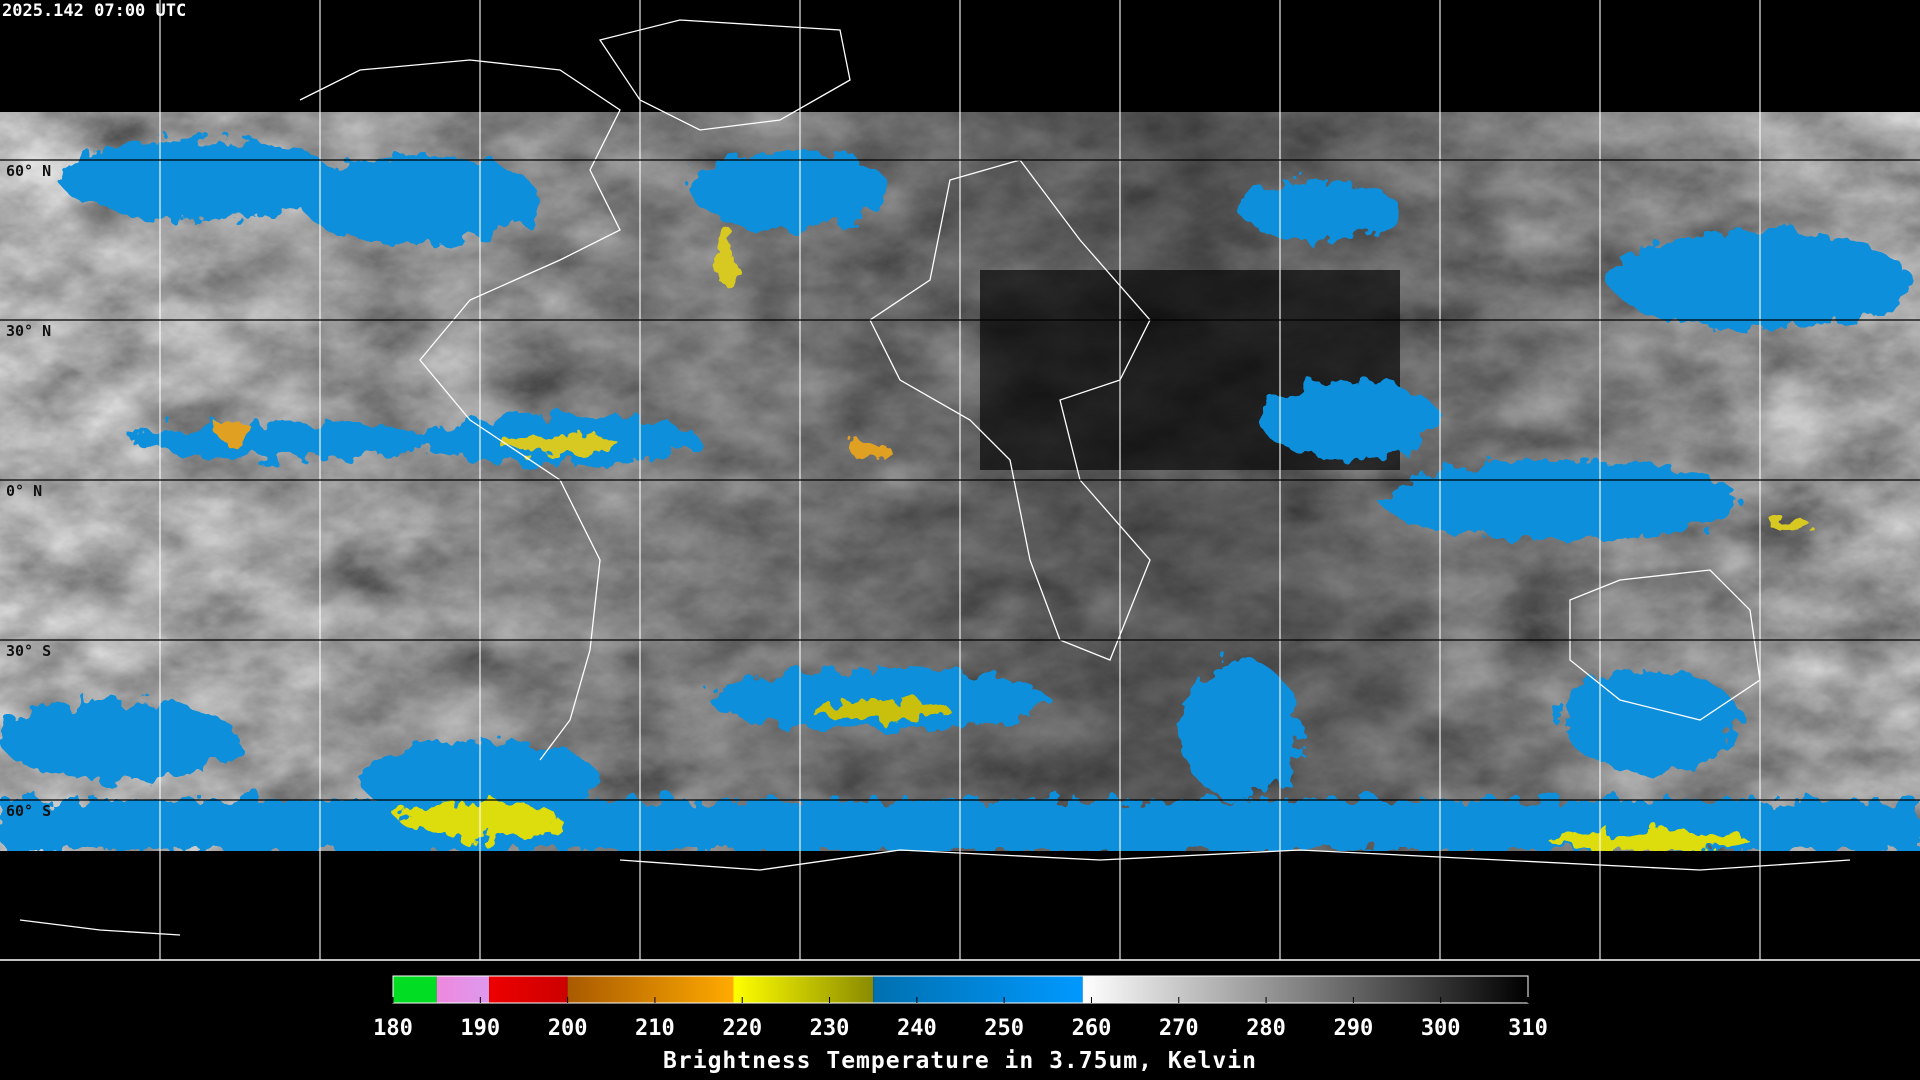 The image size is (1920, 1080). Describe the element at coordinates (917, 1028) in the screenshot. I see `colorbar-tick-label: 240` at that location.